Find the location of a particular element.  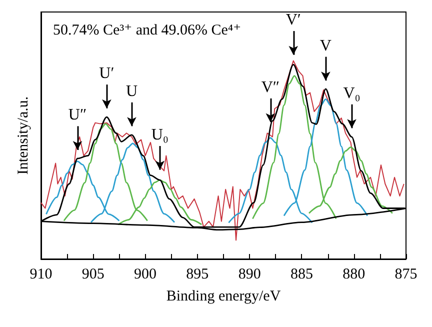

x-tick-label: 890 is located at coordinates (249, 274).